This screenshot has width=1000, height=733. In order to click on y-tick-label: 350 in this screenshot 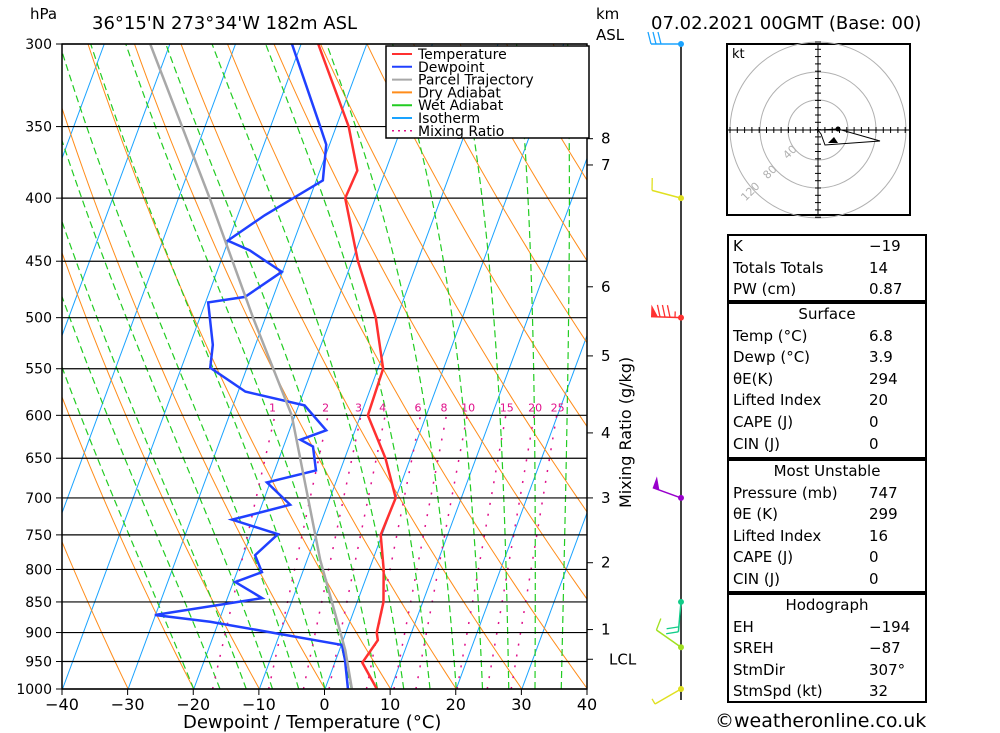, I will do `click(38, 128)`.